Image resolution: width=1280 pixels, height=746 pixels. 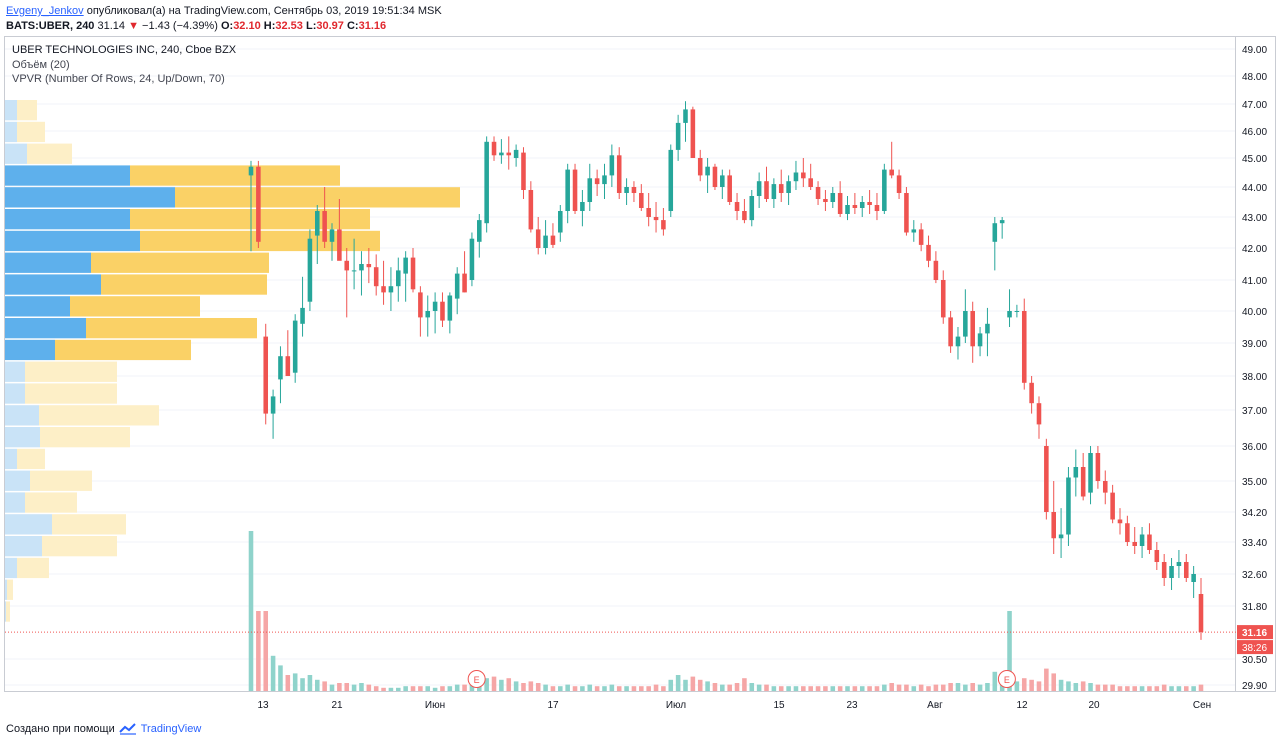 I want to click on open-label: O:, so click(x=227, y=26).